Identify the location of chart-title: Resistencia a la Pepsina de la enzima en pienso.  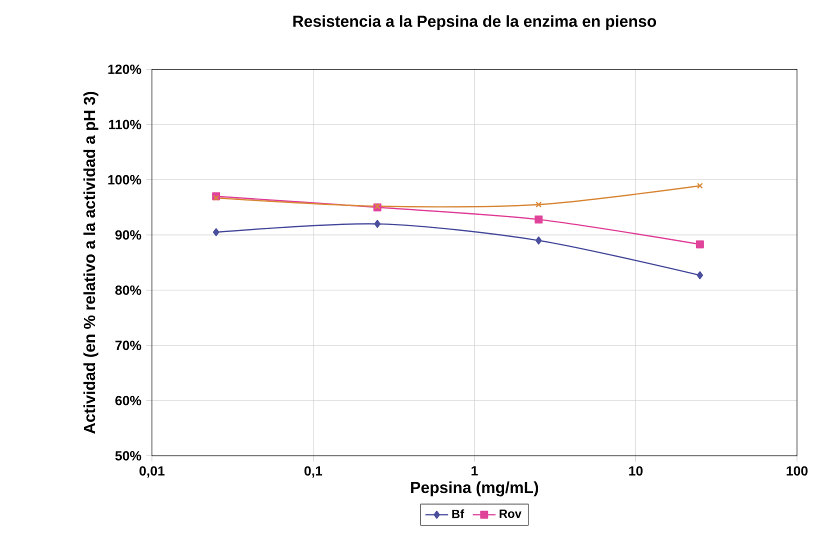
(474, 22).